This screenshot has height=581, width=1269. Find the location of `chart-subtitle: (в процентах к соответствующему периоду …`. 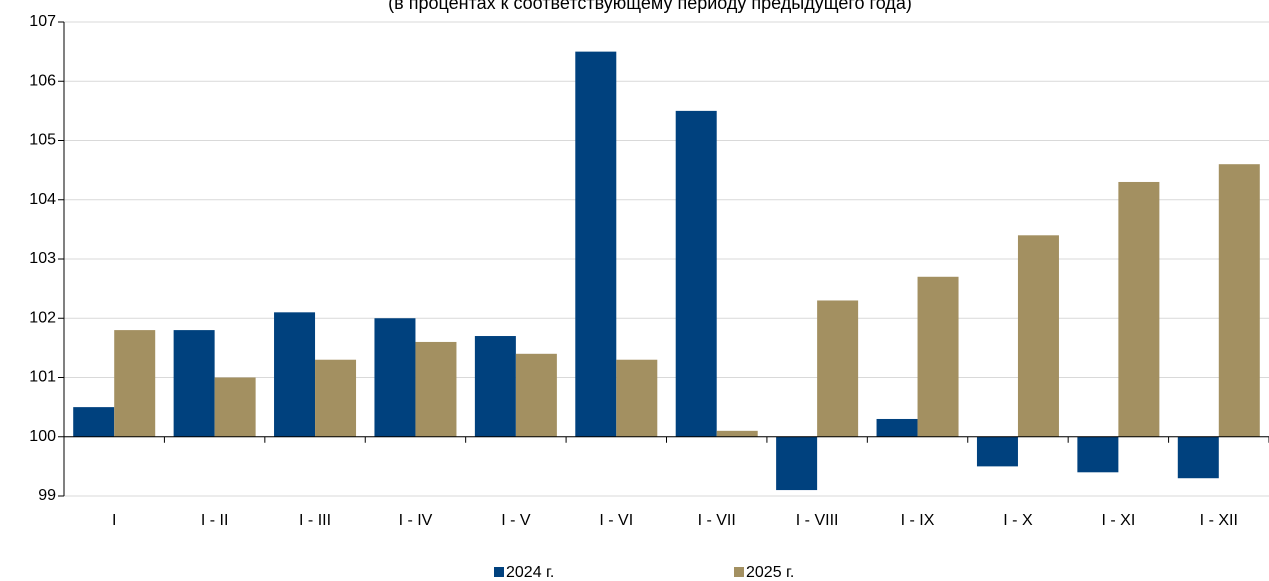

chart-subtitle: (в процентах к соответствующему периоду … is located at coordinates (650, 6).